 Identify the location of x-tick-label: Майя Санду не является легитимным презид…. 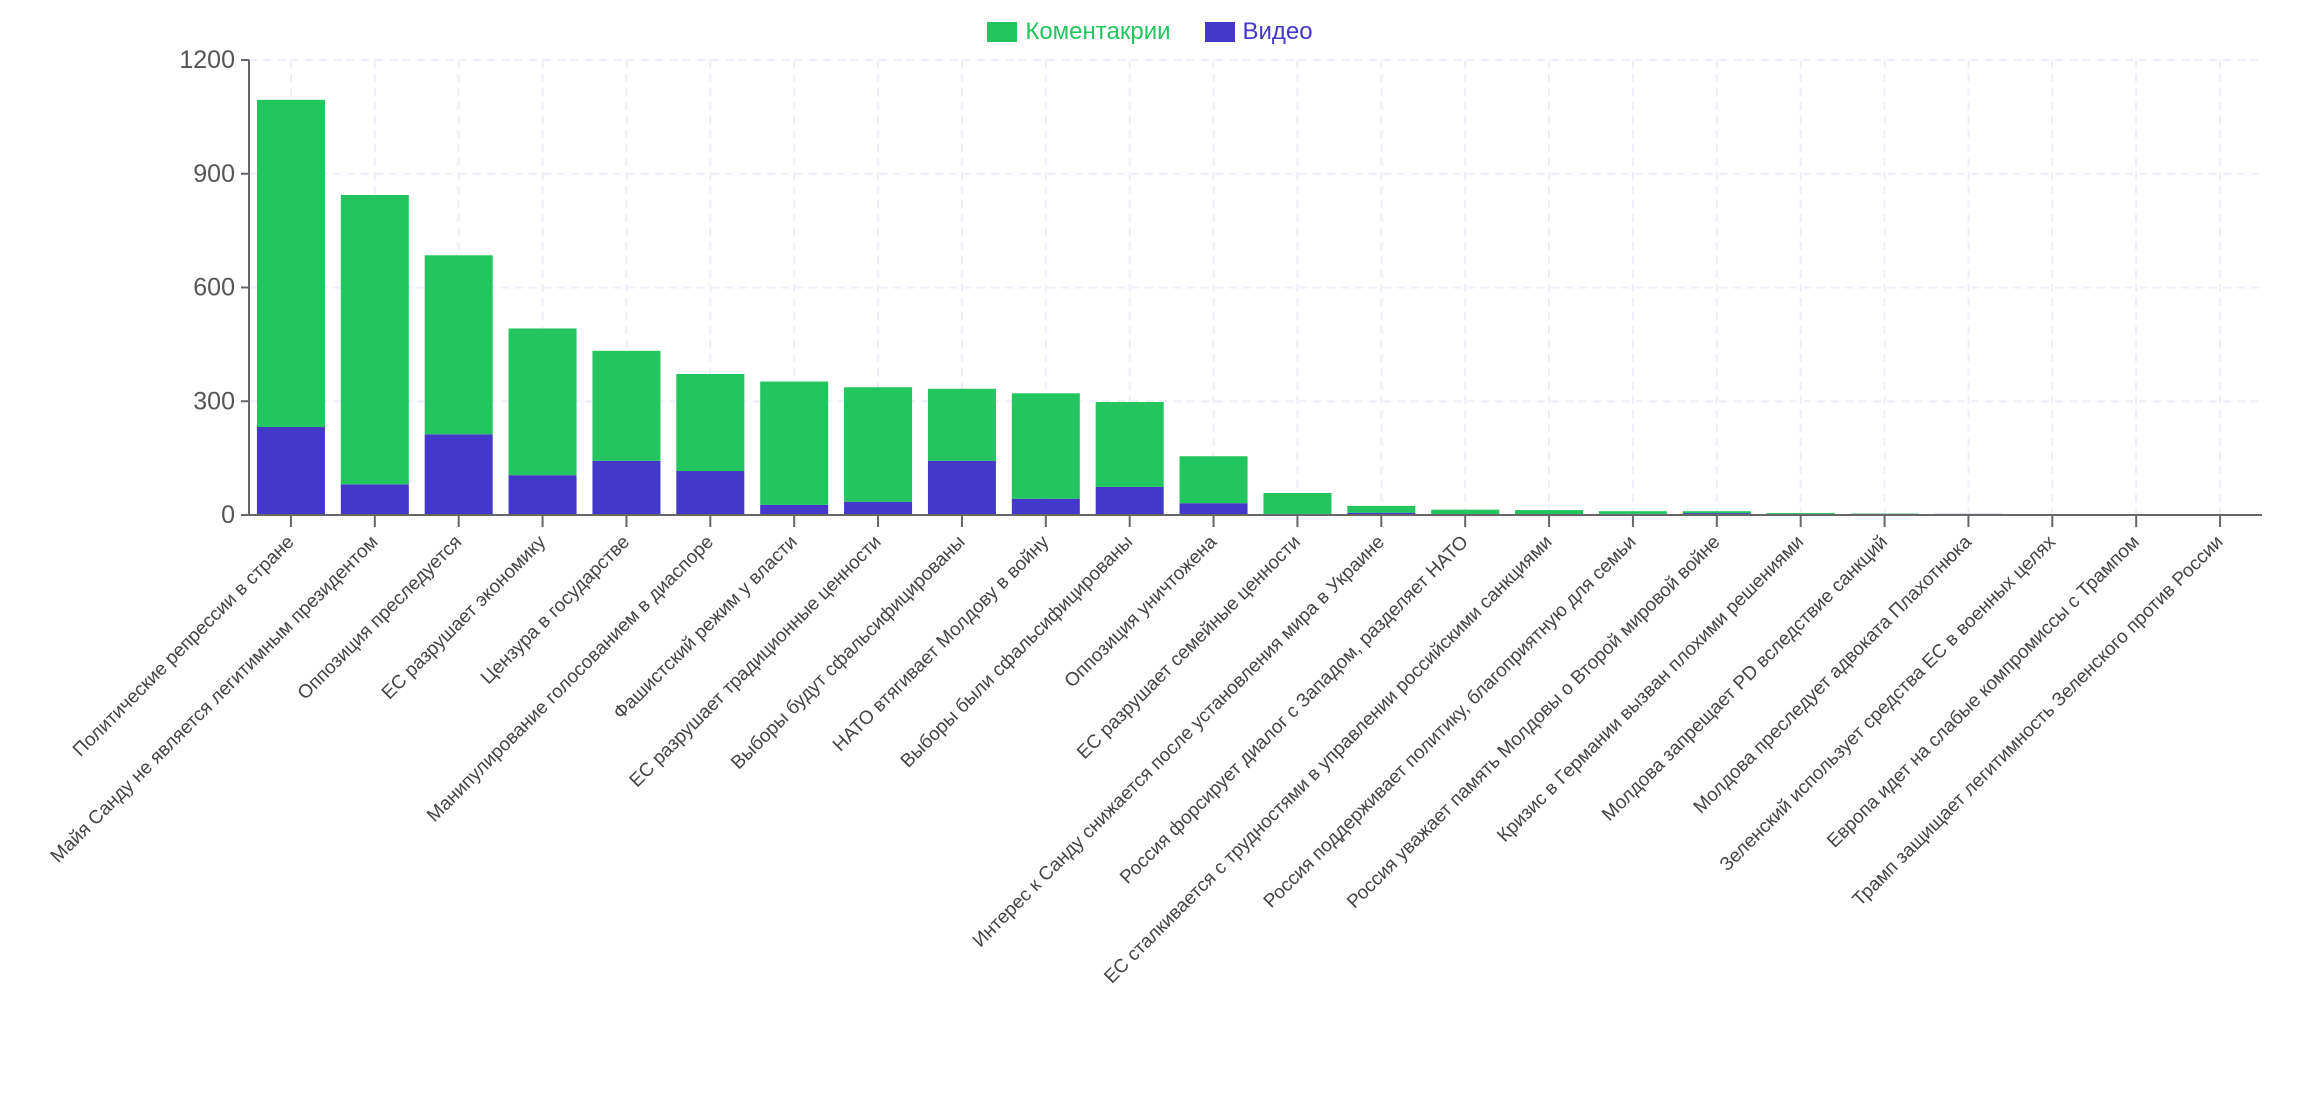
(215, 700).